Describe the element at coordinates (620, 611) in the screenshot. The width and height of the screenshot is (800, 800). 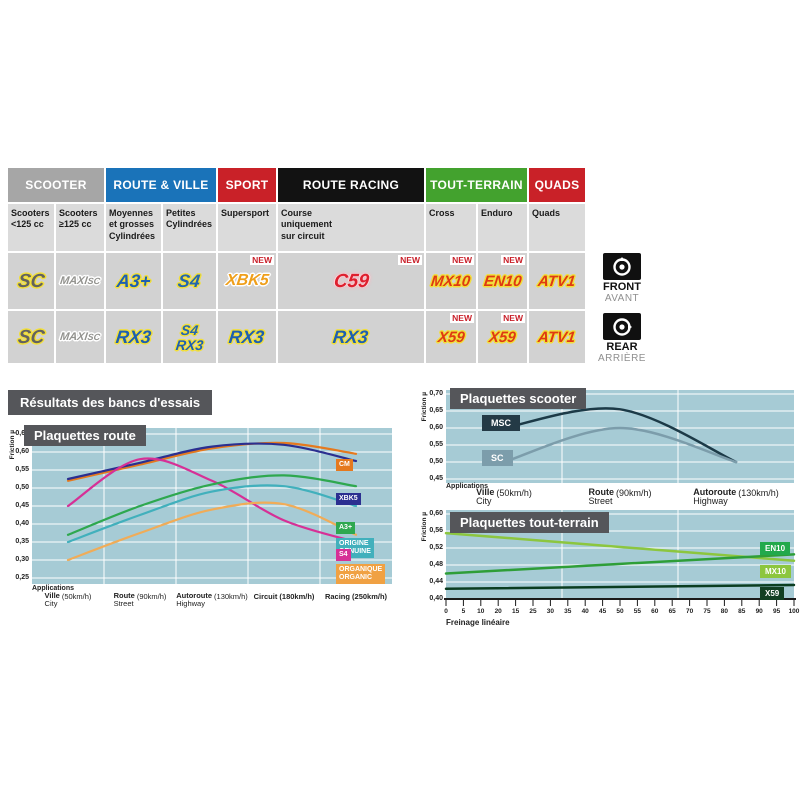
I see `freinage-tick-label: 50` at that location.